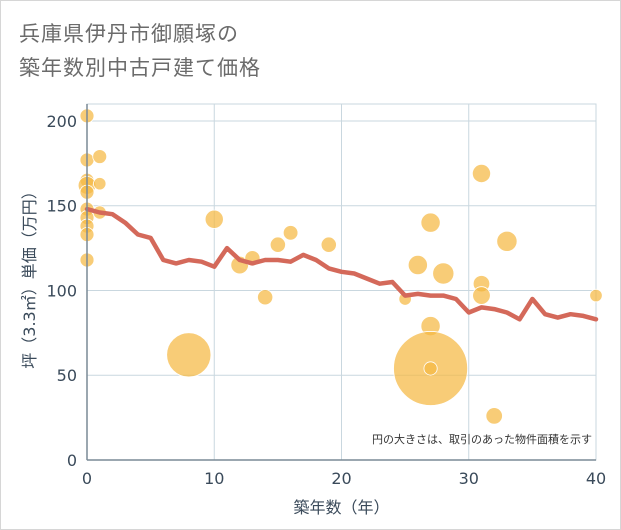  What do you see at coordinates (67, 375) in the screenshot?
I see `y-tick-label: 50` at bounding box center [67, 375].